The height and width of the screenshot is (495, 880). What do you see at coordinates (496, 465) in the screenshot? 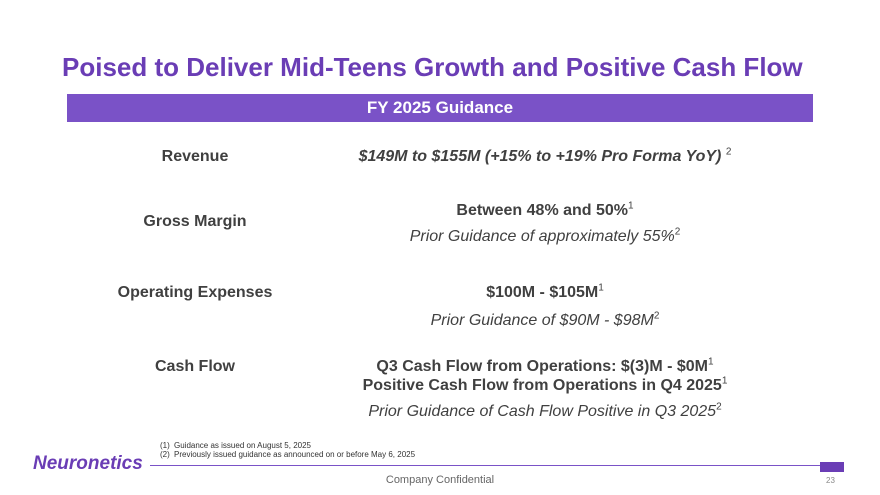
I see `footer-divider` at bounding box center [496, 465].